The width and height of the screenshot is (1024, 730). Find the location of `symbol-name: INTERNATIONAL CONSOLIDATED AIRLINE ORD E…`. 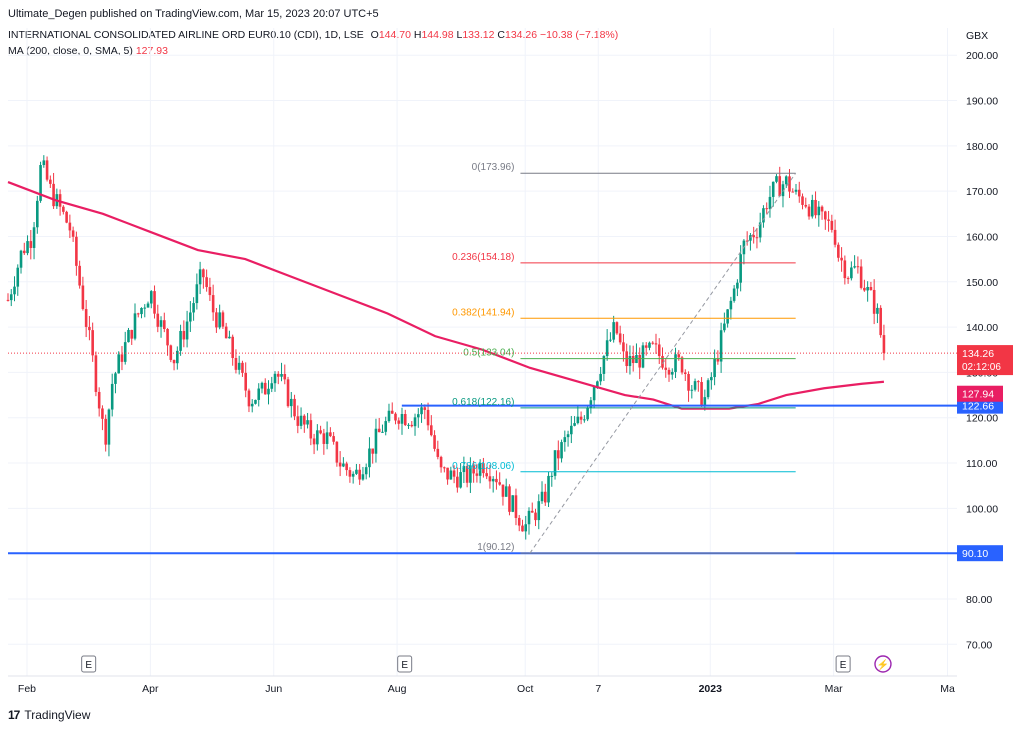

symbol-name: INTERNATIONAL CONSOLIDATED AIRLINE ORD E… is located at coordinates (186, 35).